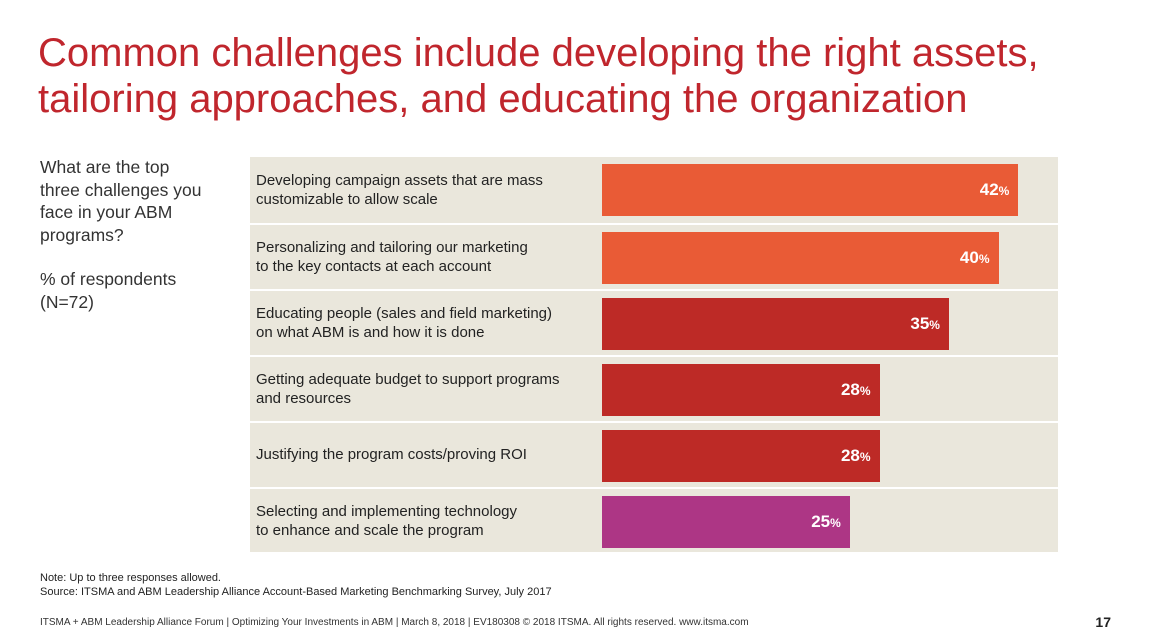 Image resolution: width=1149 pixels, height=641 pixels. I want to click on question-line: What are the top, so click(105, 167).